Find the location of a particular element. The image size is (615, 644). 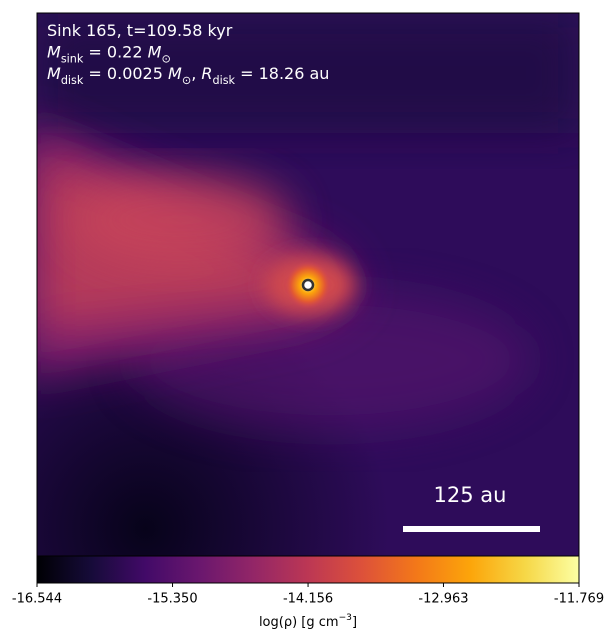

scale-bar is located at coordinates (471, 529).